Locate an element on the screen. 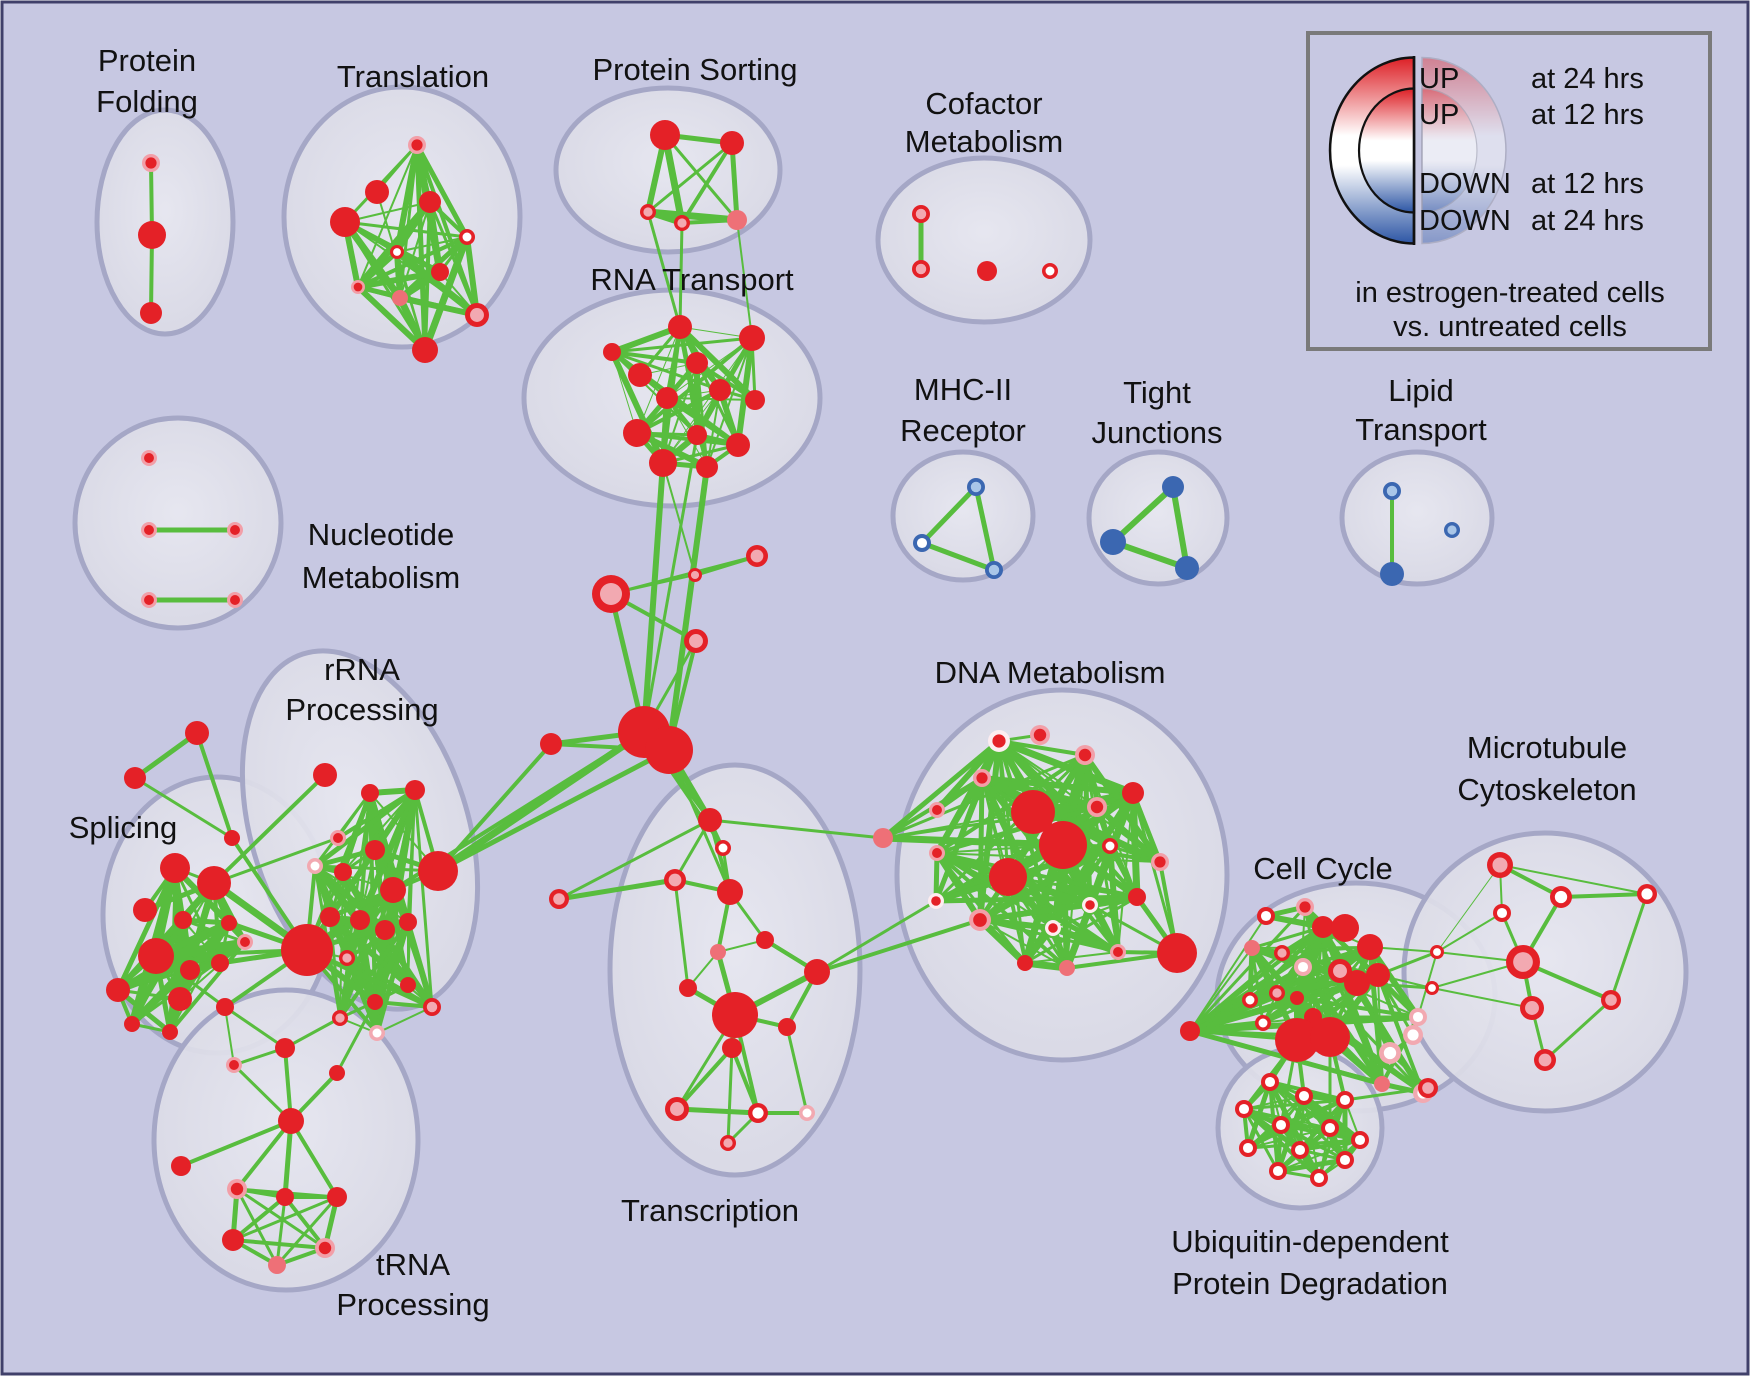 This screenshot has width=1750, height=1376. cluster-sp-label: Splicing is located at coordinates (123, 827).